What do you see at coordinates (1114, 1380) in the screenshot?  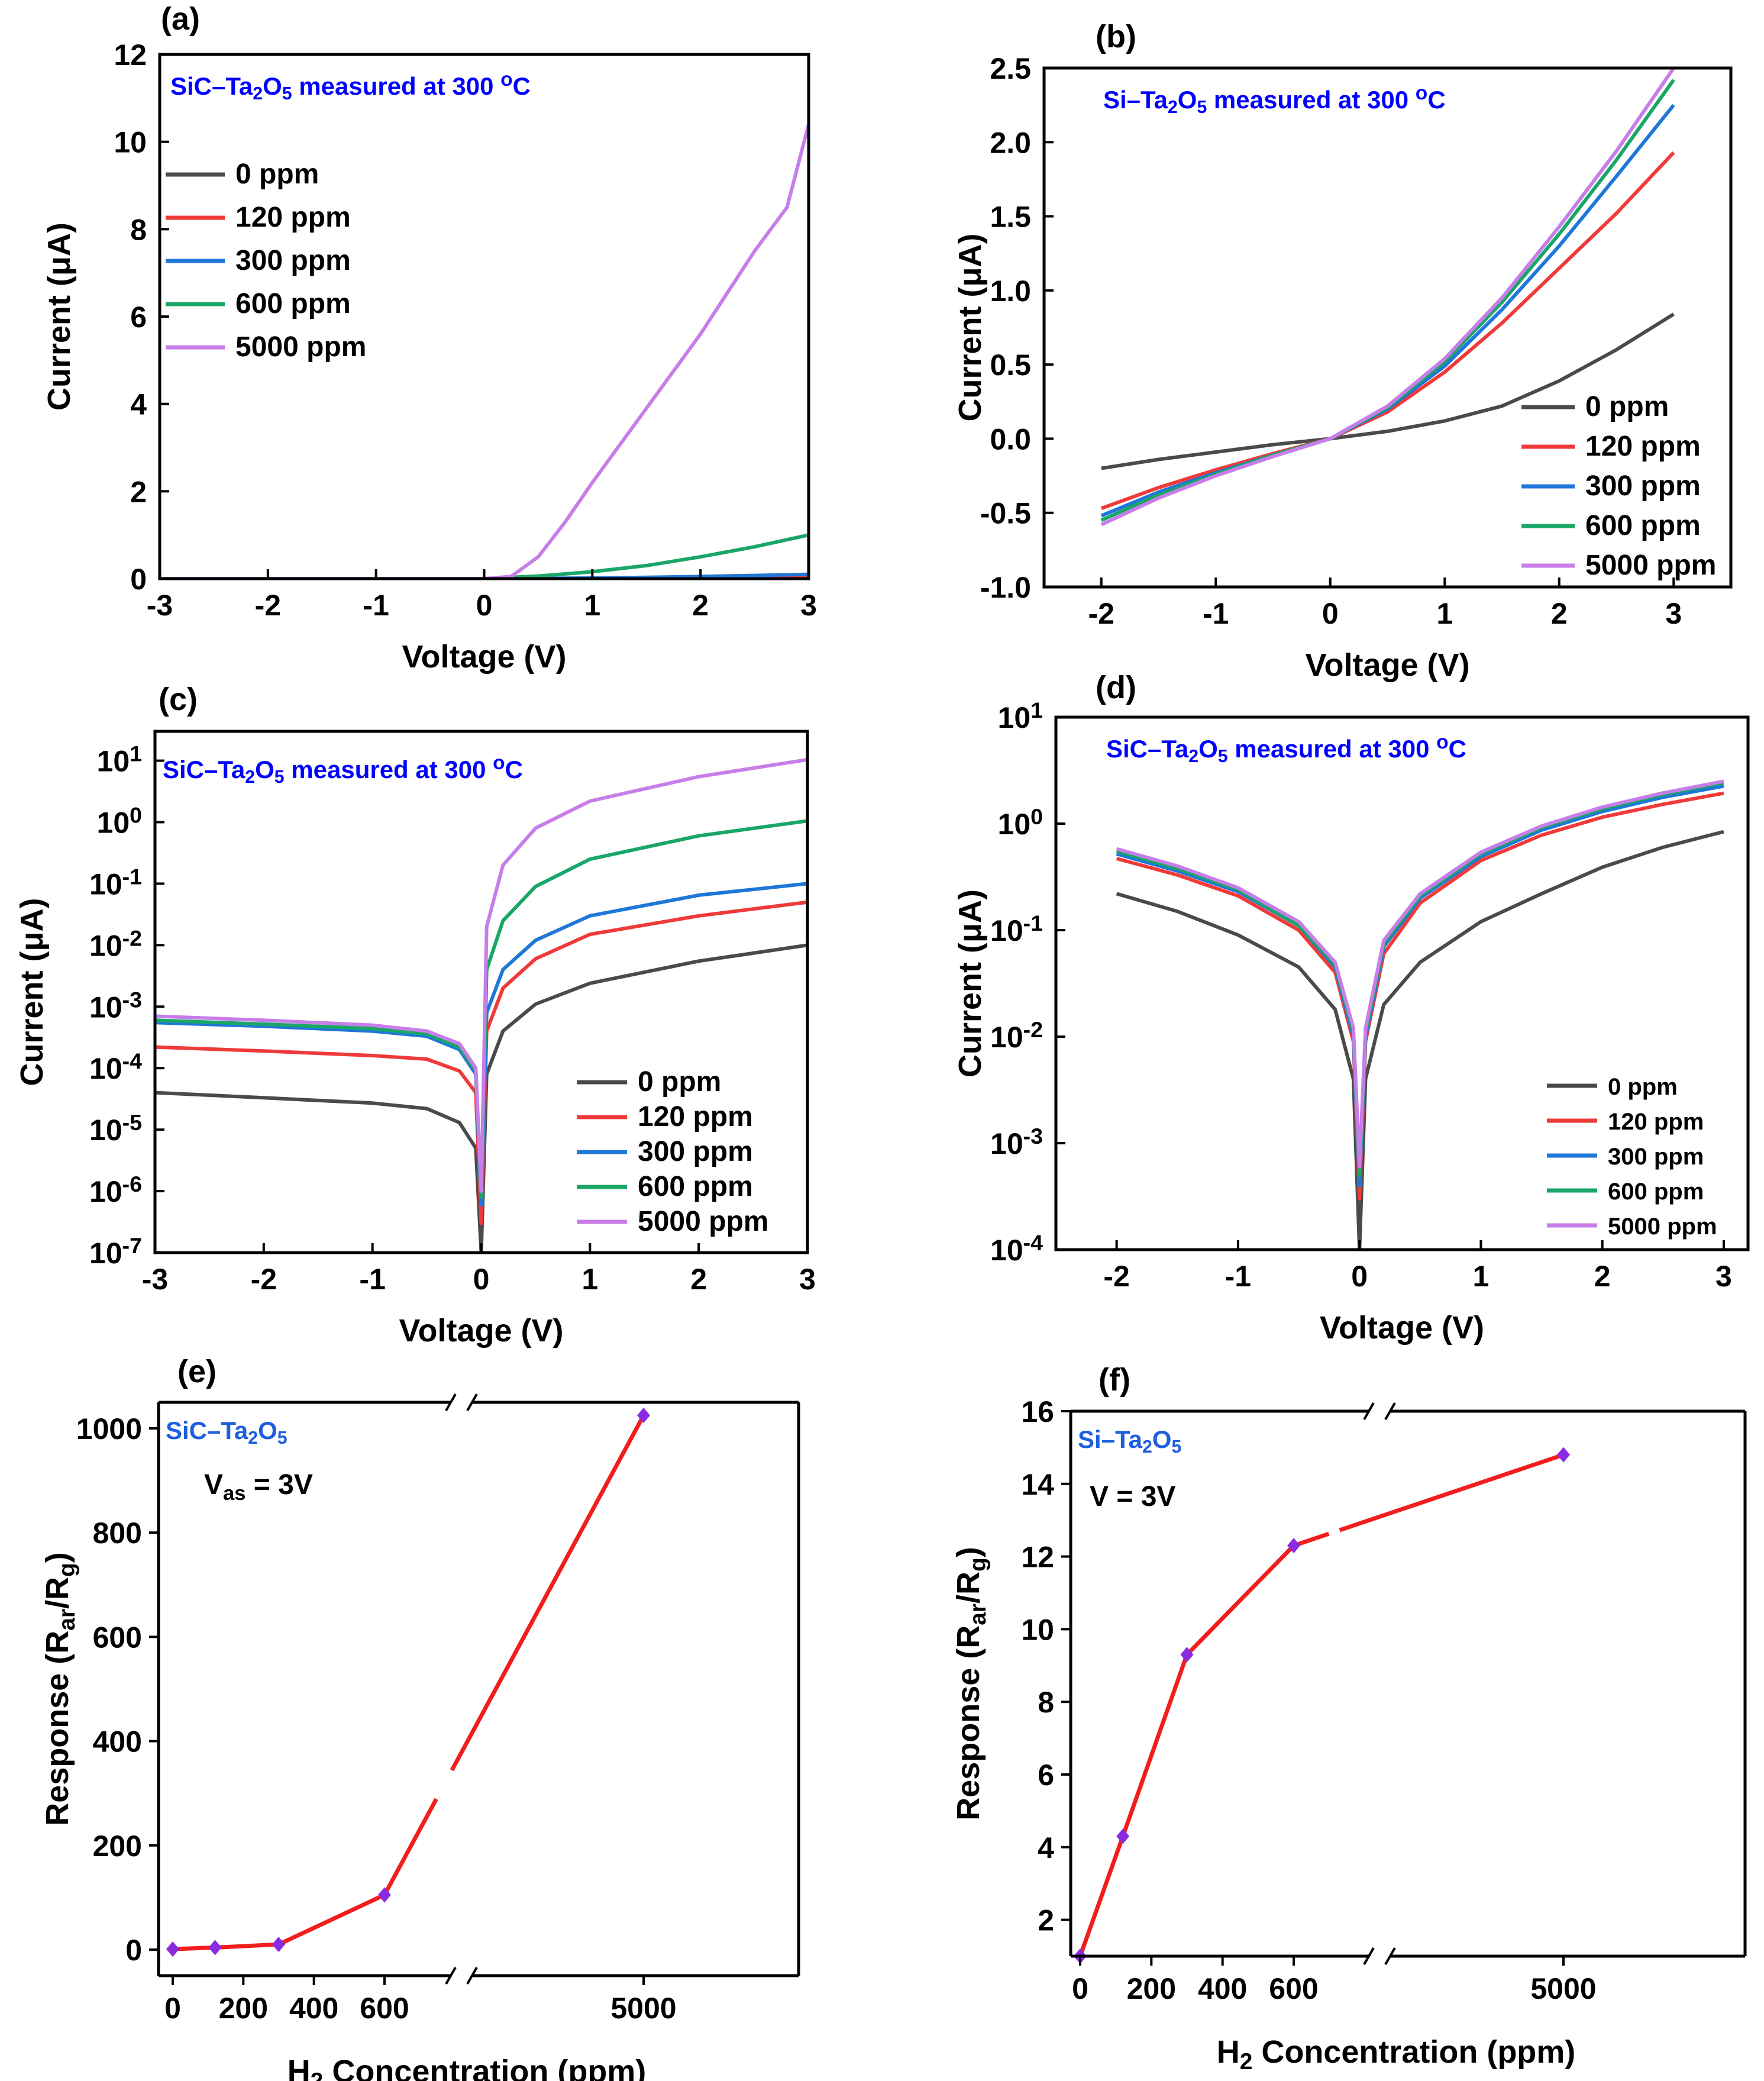 I see `panel-label: (f)` at bounding box center [1114, 1380].